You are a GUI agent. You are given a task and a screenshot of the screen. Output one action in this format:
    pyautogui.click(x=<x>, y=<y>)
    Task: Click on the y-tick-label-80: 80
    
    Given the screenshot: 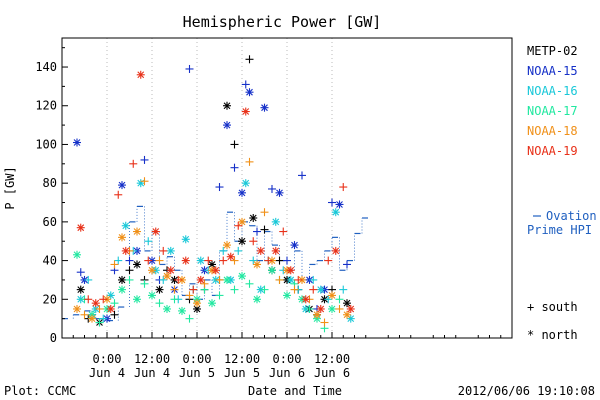 What is the action you would take?
    pyautogui.click(x=50, y=183)
    